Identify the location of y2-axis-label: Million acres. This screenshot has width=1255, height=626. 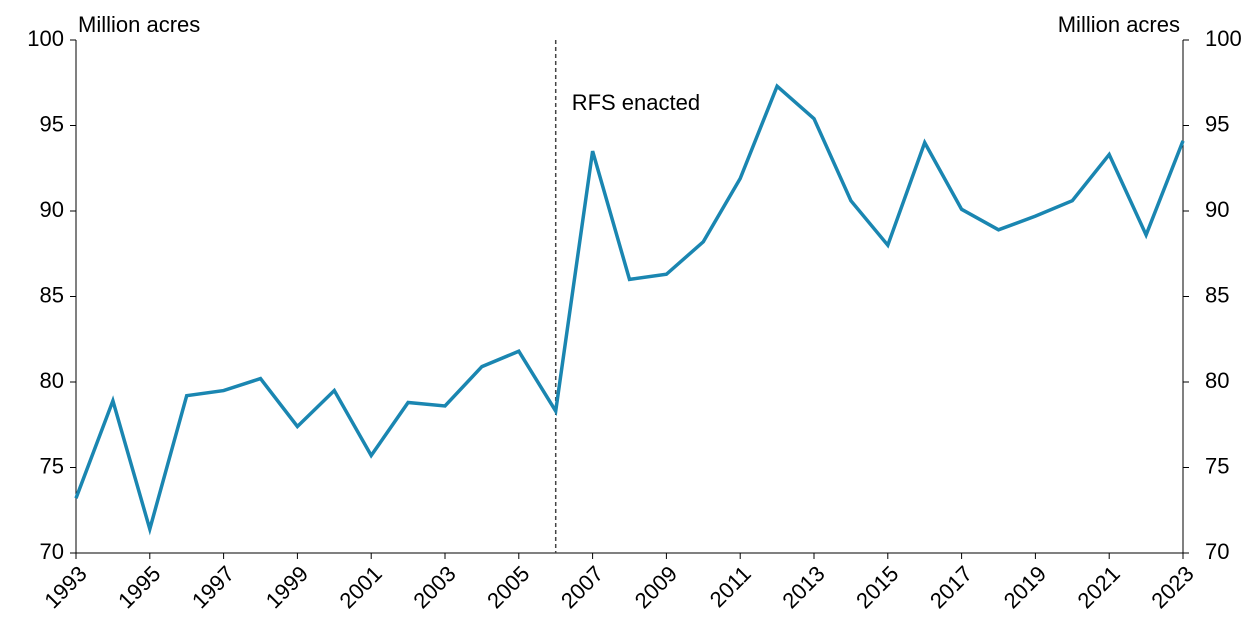
(1119, 24).